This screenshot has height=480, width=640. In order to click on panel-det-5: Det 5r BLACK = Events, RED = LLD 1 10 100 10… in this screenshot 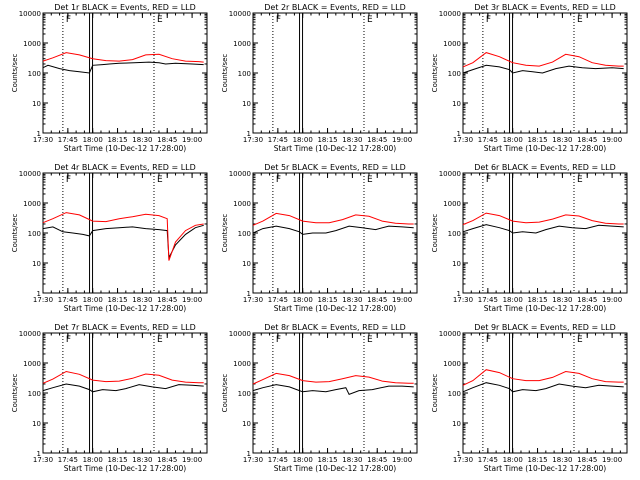, I will do `click(319, 238)`.